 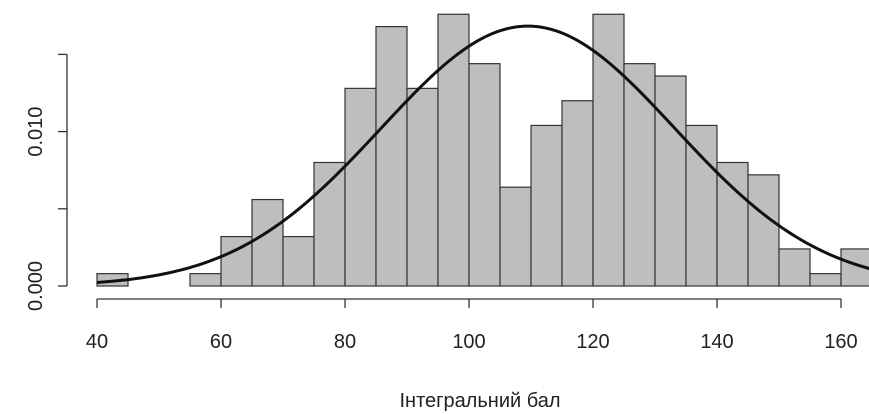 What do you see at coordinates (840, 342) in the screenshot?
I see `x-tick-label-160: 160` at bounding box center [840, 342].